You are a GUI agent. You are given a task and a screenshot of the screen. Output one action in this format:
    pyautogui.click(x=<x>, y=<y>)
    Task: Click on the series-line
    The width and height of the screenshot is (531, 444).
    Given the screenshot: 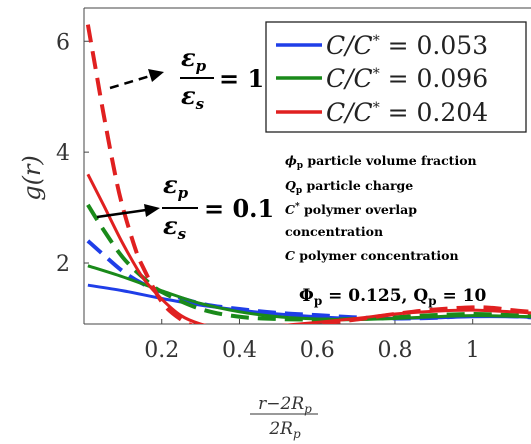 What is the action you would take?
    pyautogui.click(x=309, y=293)
    